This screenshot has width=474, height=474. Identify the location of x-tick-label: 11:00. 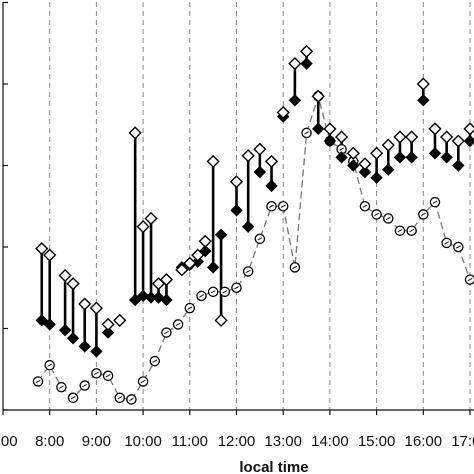
(190, 441).